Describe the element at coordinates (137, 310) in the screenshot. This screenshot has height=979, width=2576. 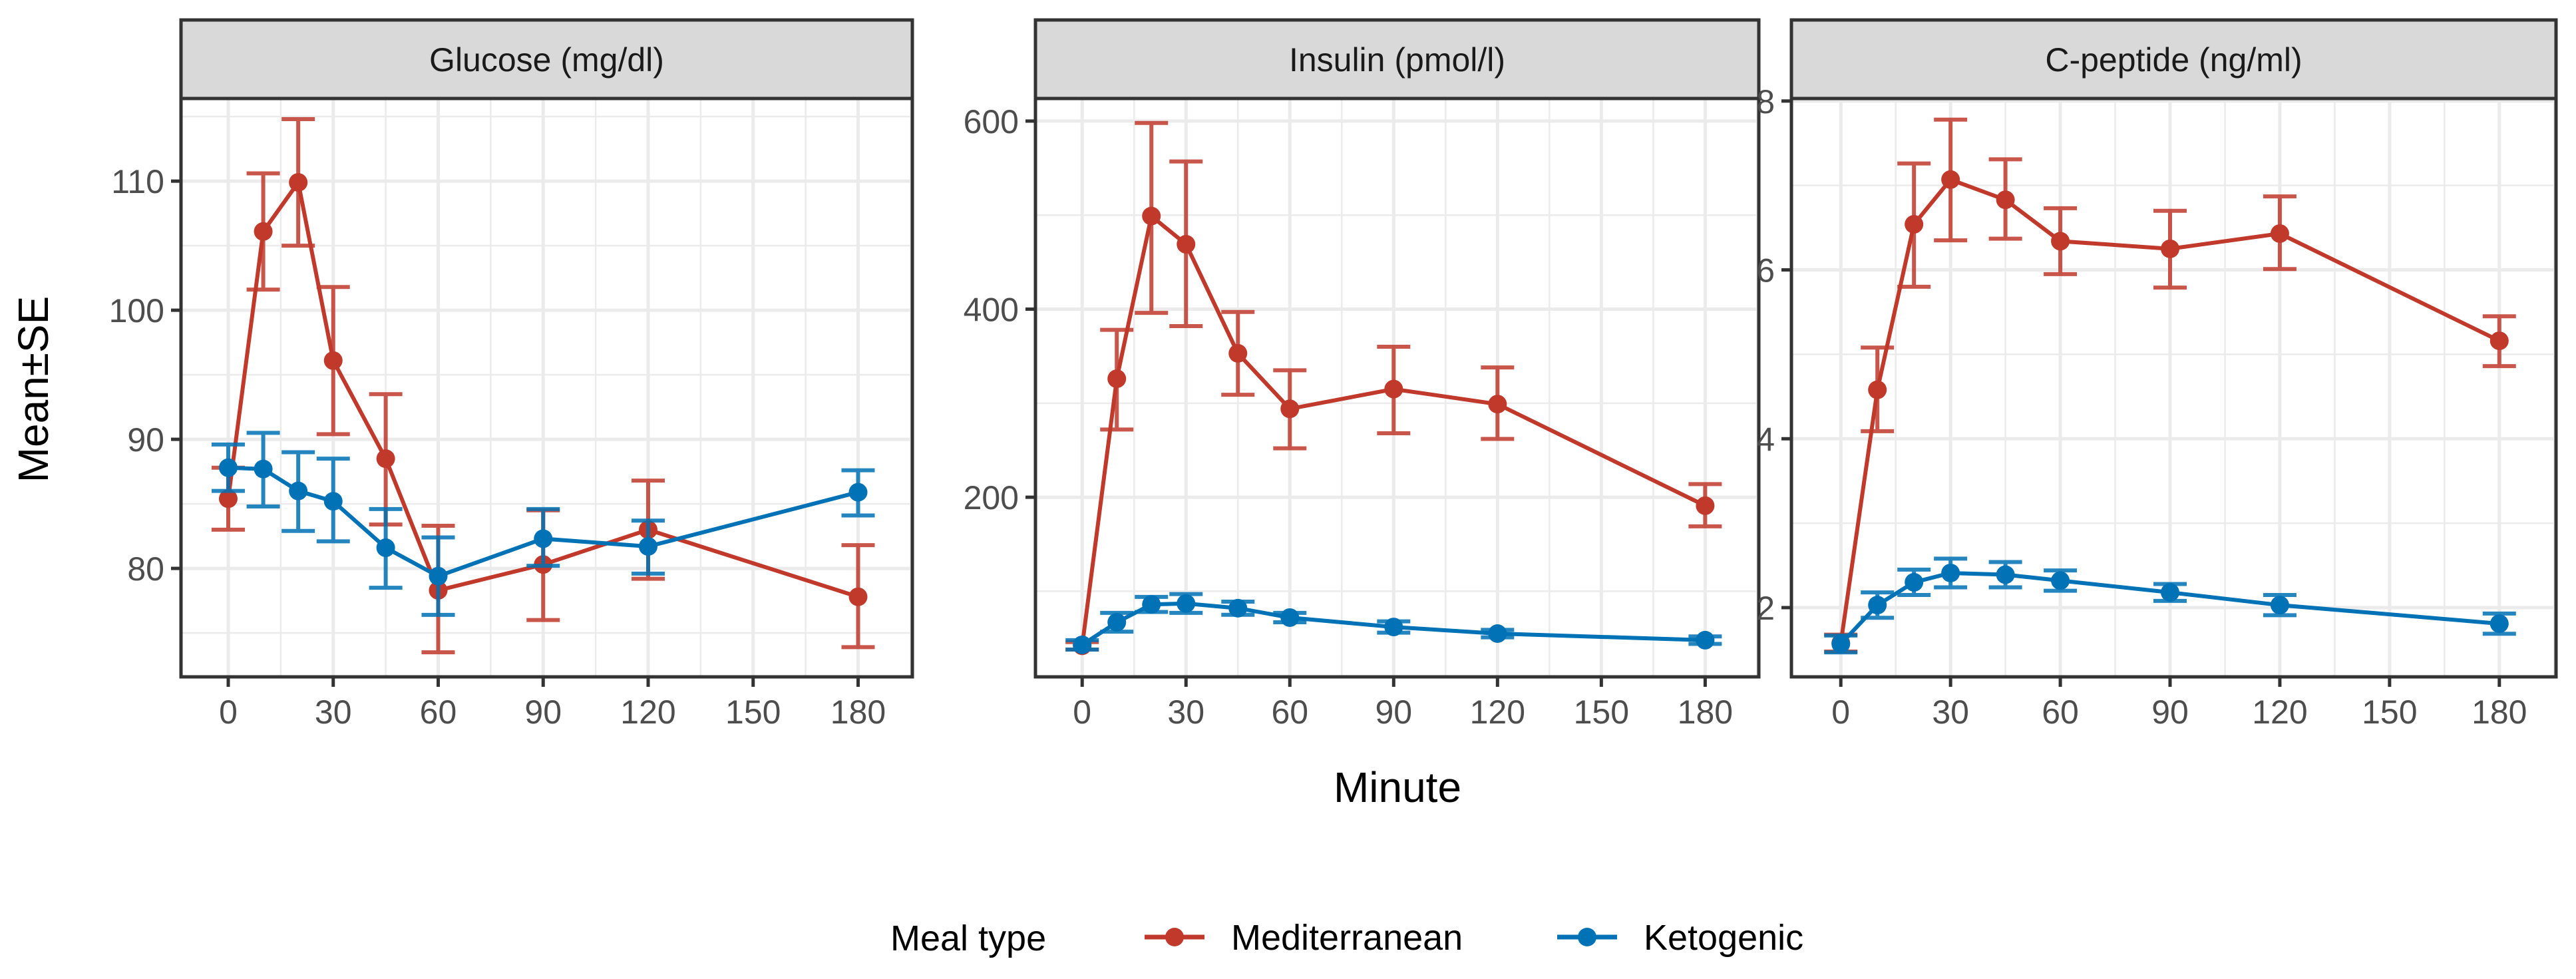
I see `y-tick-label: 100` at that location.